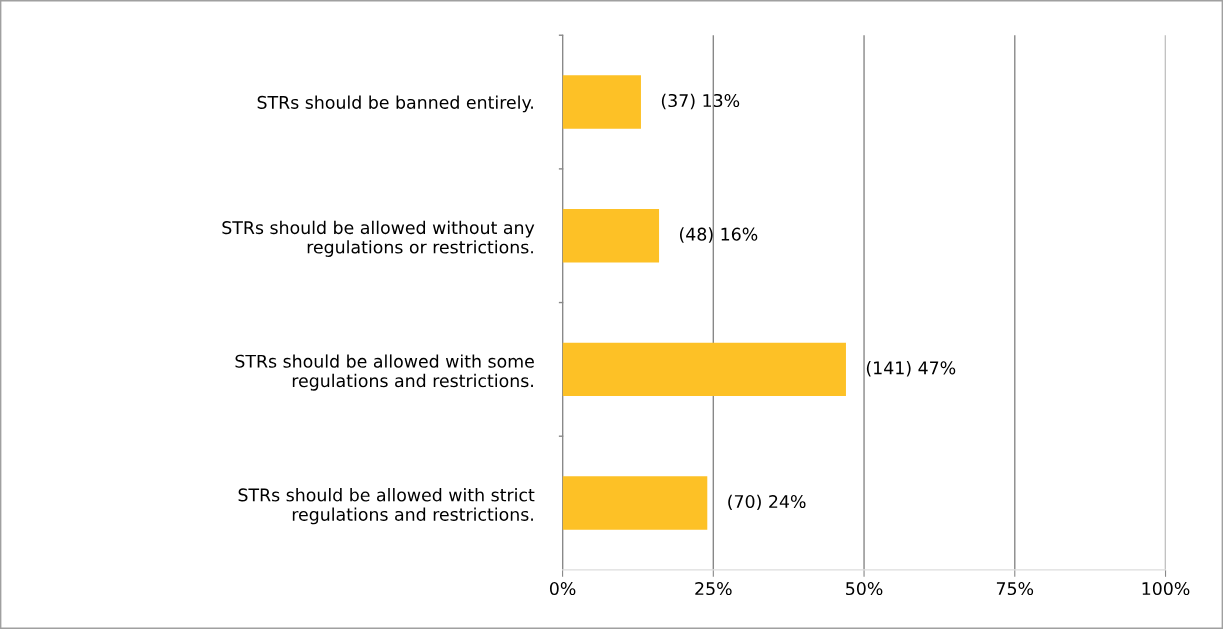  I want to click on y-tick-label: STRs should be allowed without any regulations or restrictions., so click(378, 238).